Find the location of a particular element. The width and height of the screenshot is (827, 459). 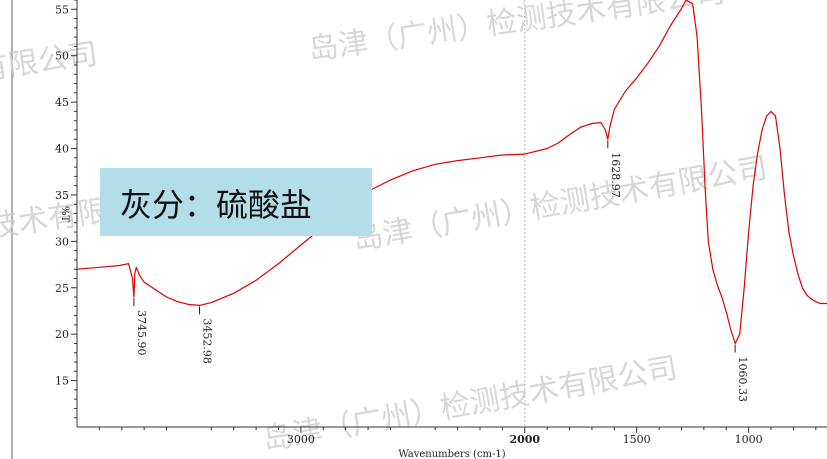

y-tick-label: 45 is located at coordinates (62, 102).